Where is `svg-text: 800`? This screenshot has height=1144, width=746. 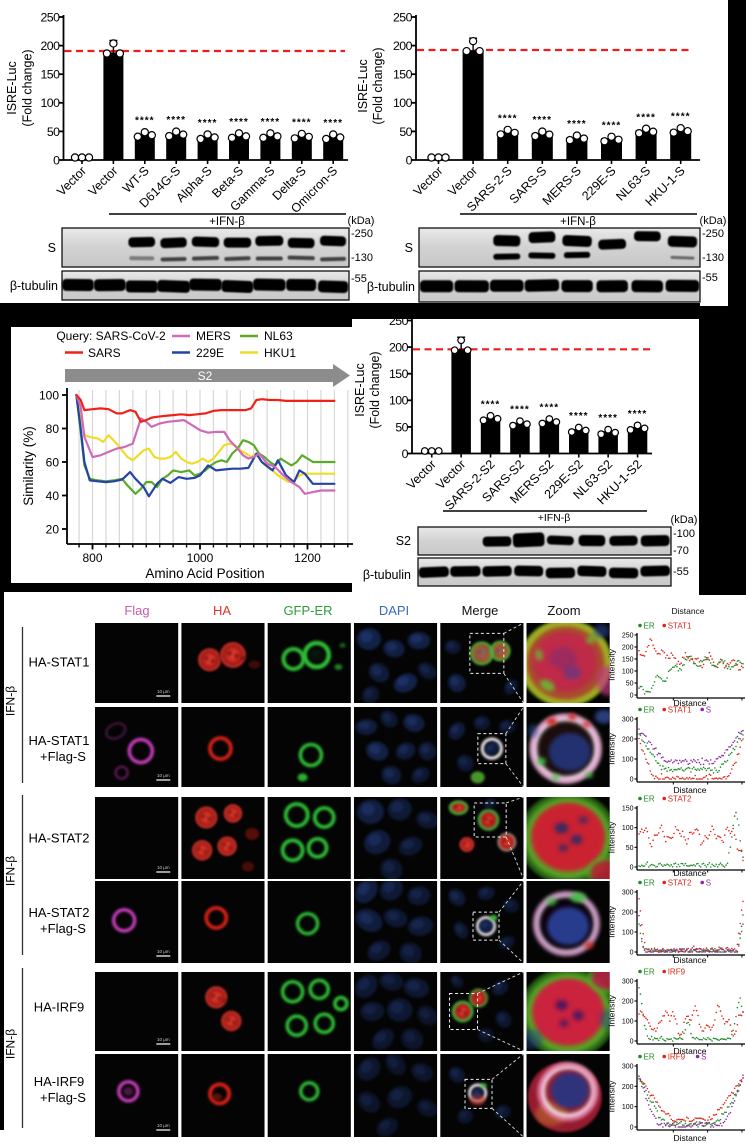 svg-text: 800 is located at coordinates (92, 558).